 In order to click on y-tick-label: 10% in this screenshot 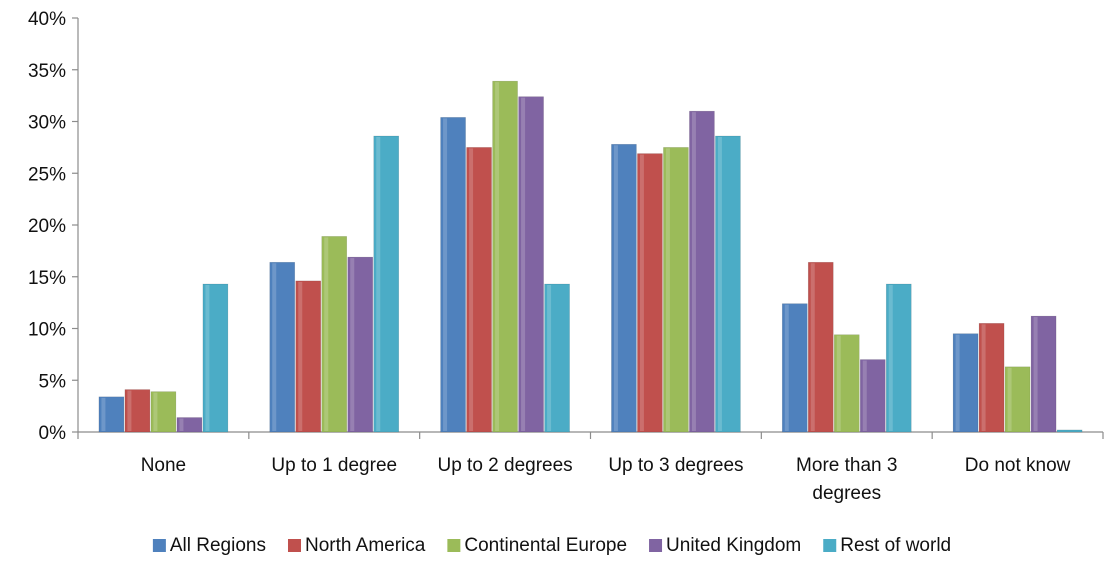, I will do `click(47, 330)`.